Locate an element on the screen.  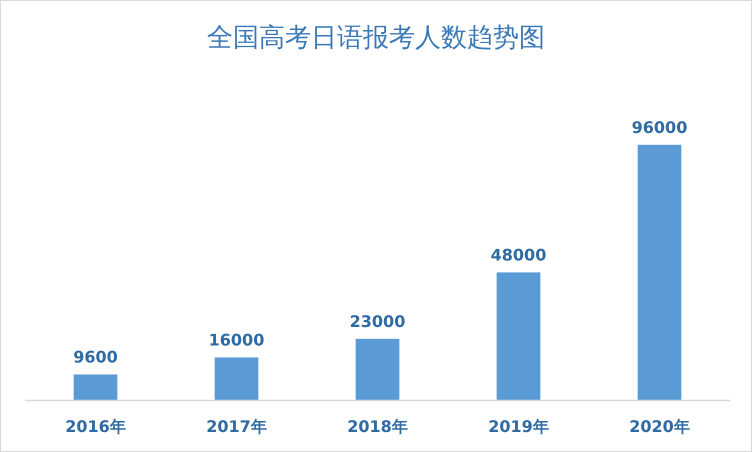
x-tick-label: 2020年 is located at coordinates (659, 426).